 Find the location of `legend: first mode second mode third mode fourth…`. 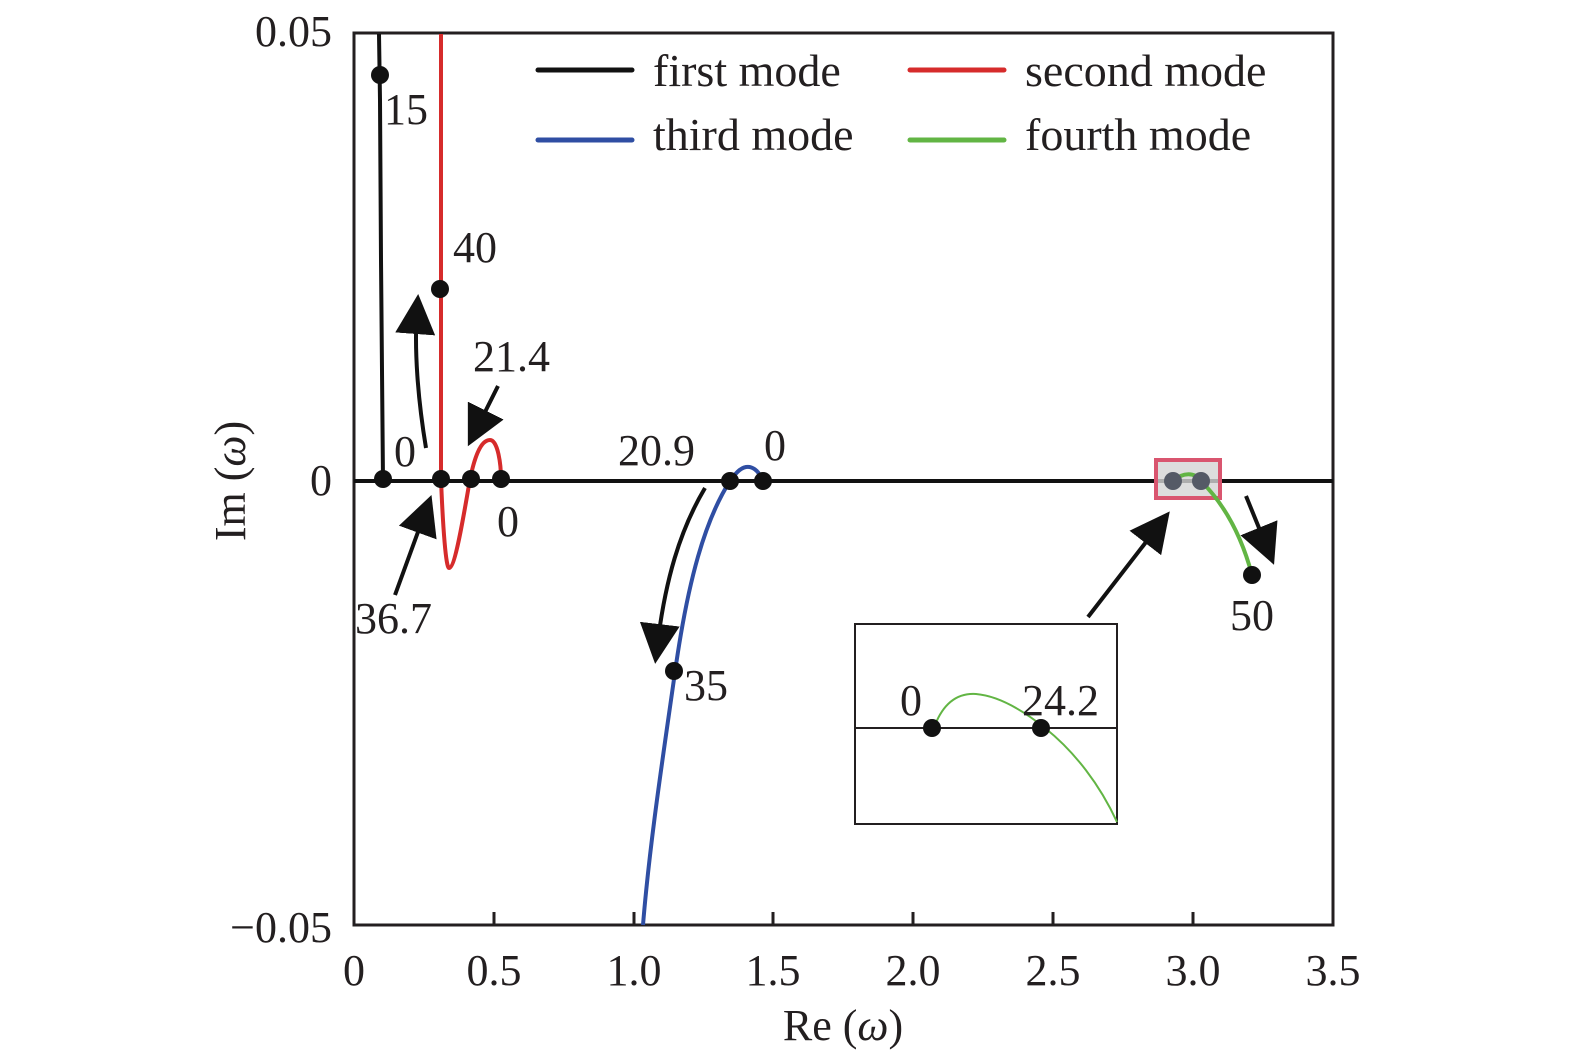

legend: first mode second mode third mode fourth… is located at coordinates (900, 102).